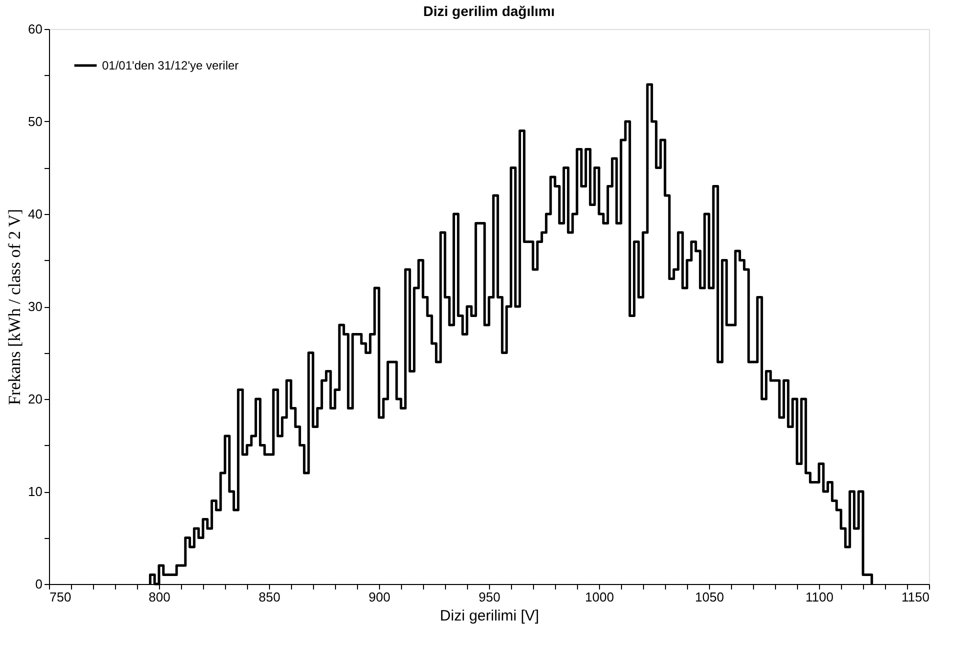 This screenshot has width=972, height=666. I want to click on y-tick-label: 20, so click(35, 399).